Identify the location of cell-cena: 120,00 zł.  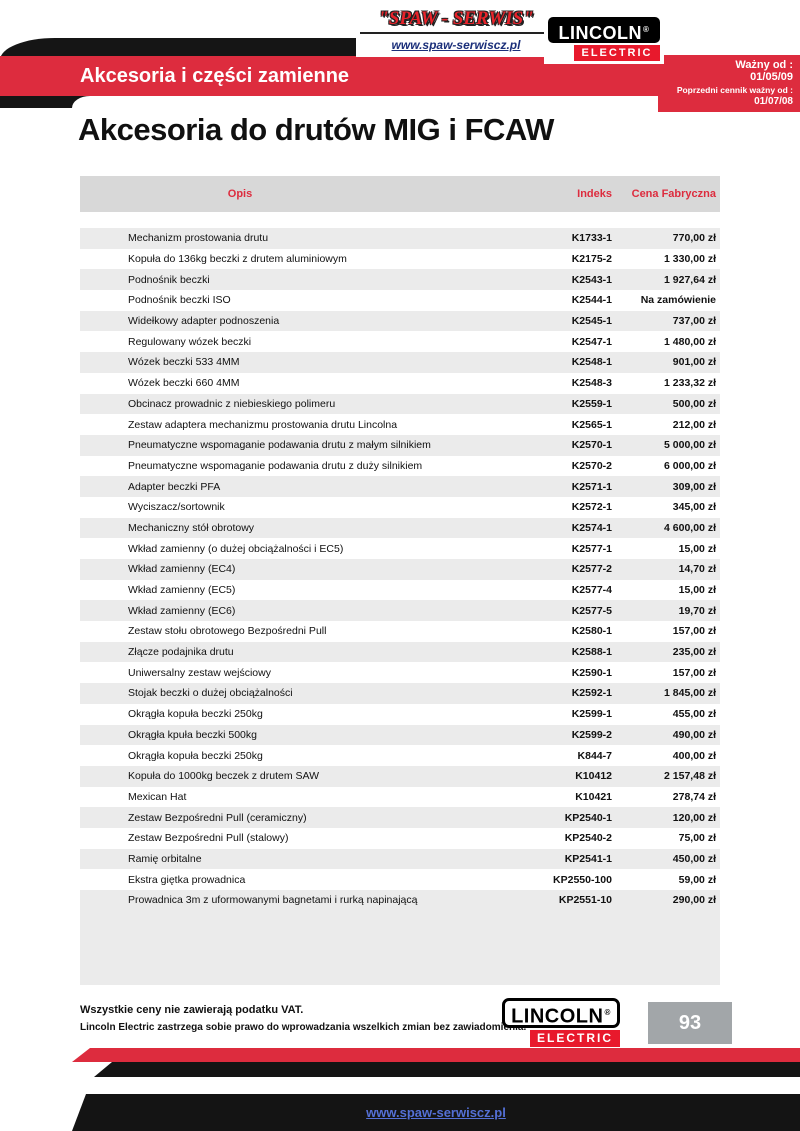
(694, 817).